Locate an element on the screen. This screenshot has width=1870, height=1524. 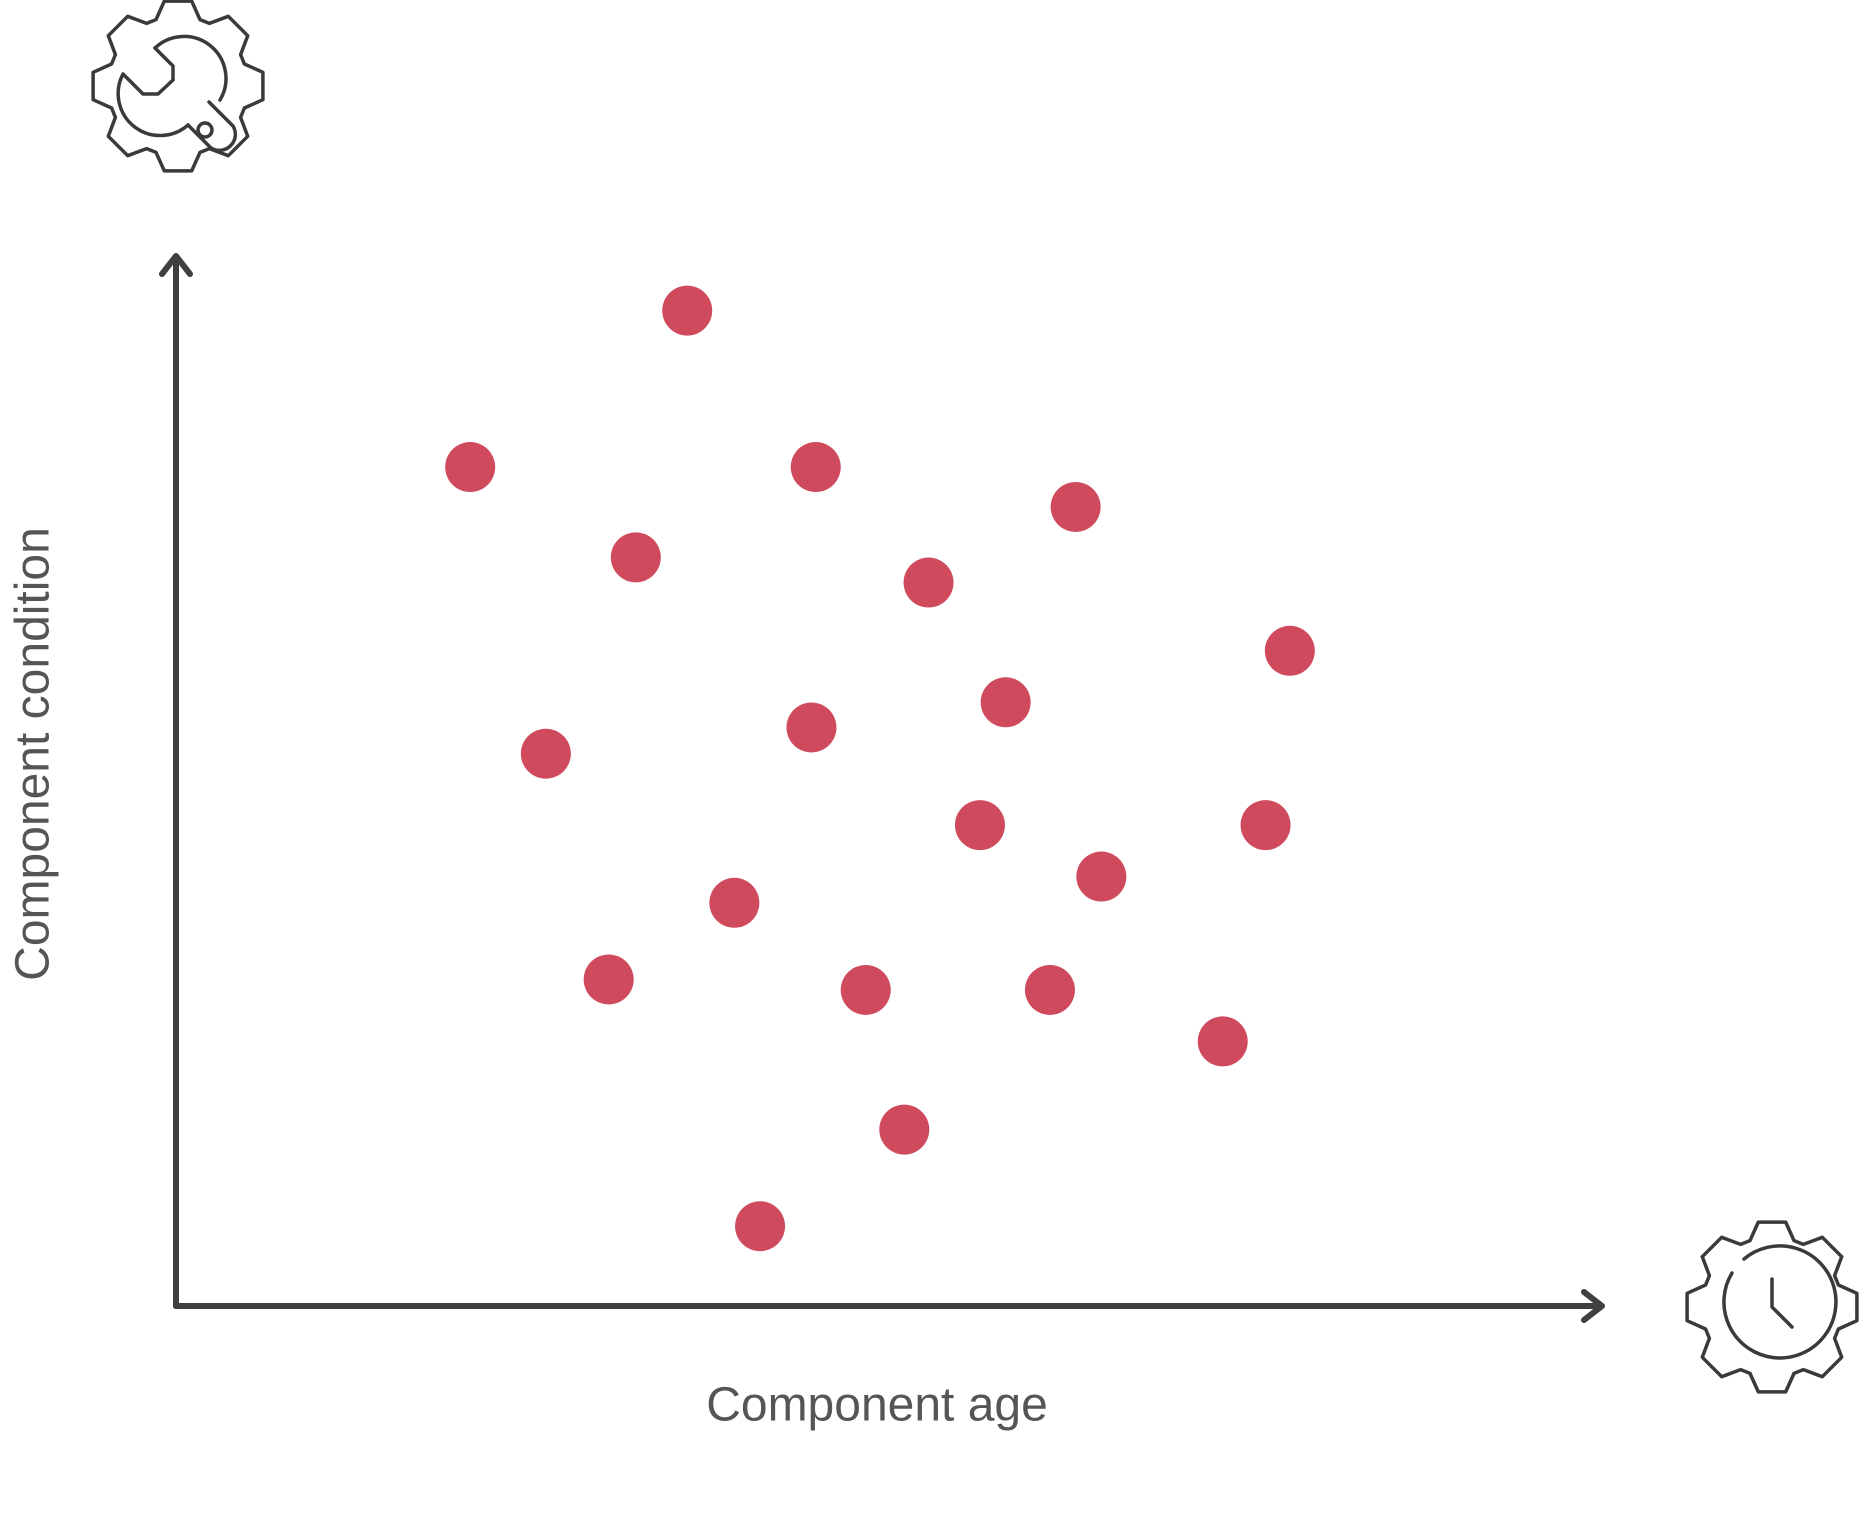
y-axis-label: Component condition is located at coordinates (33, 754).